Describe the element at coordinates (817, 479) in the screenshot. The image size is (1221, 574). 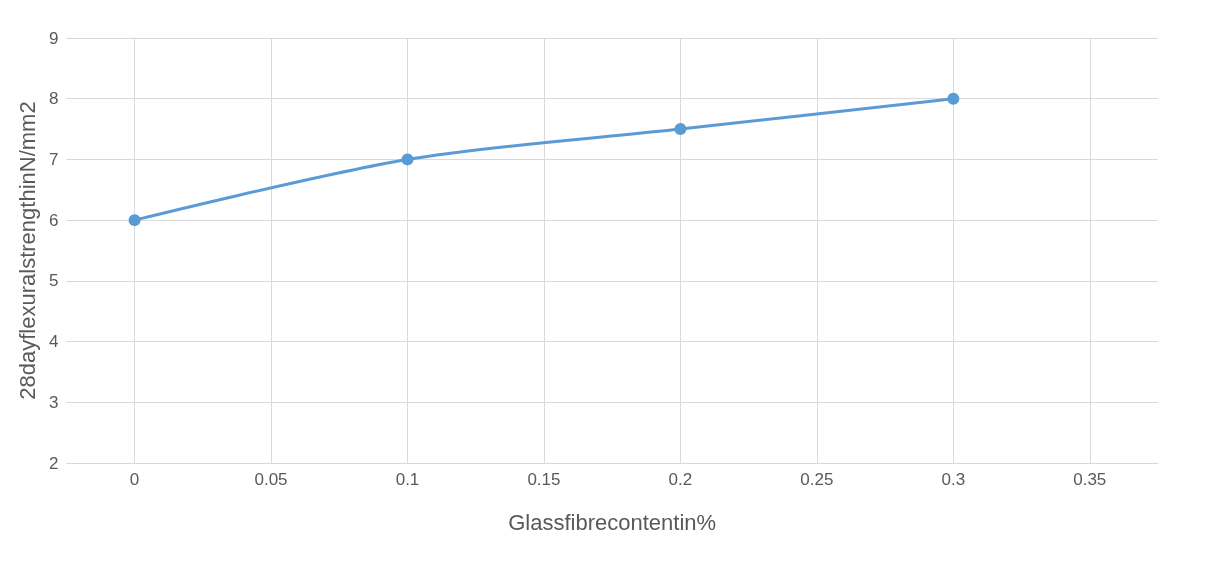
I see `x-tick-label: 0.25` at that location.